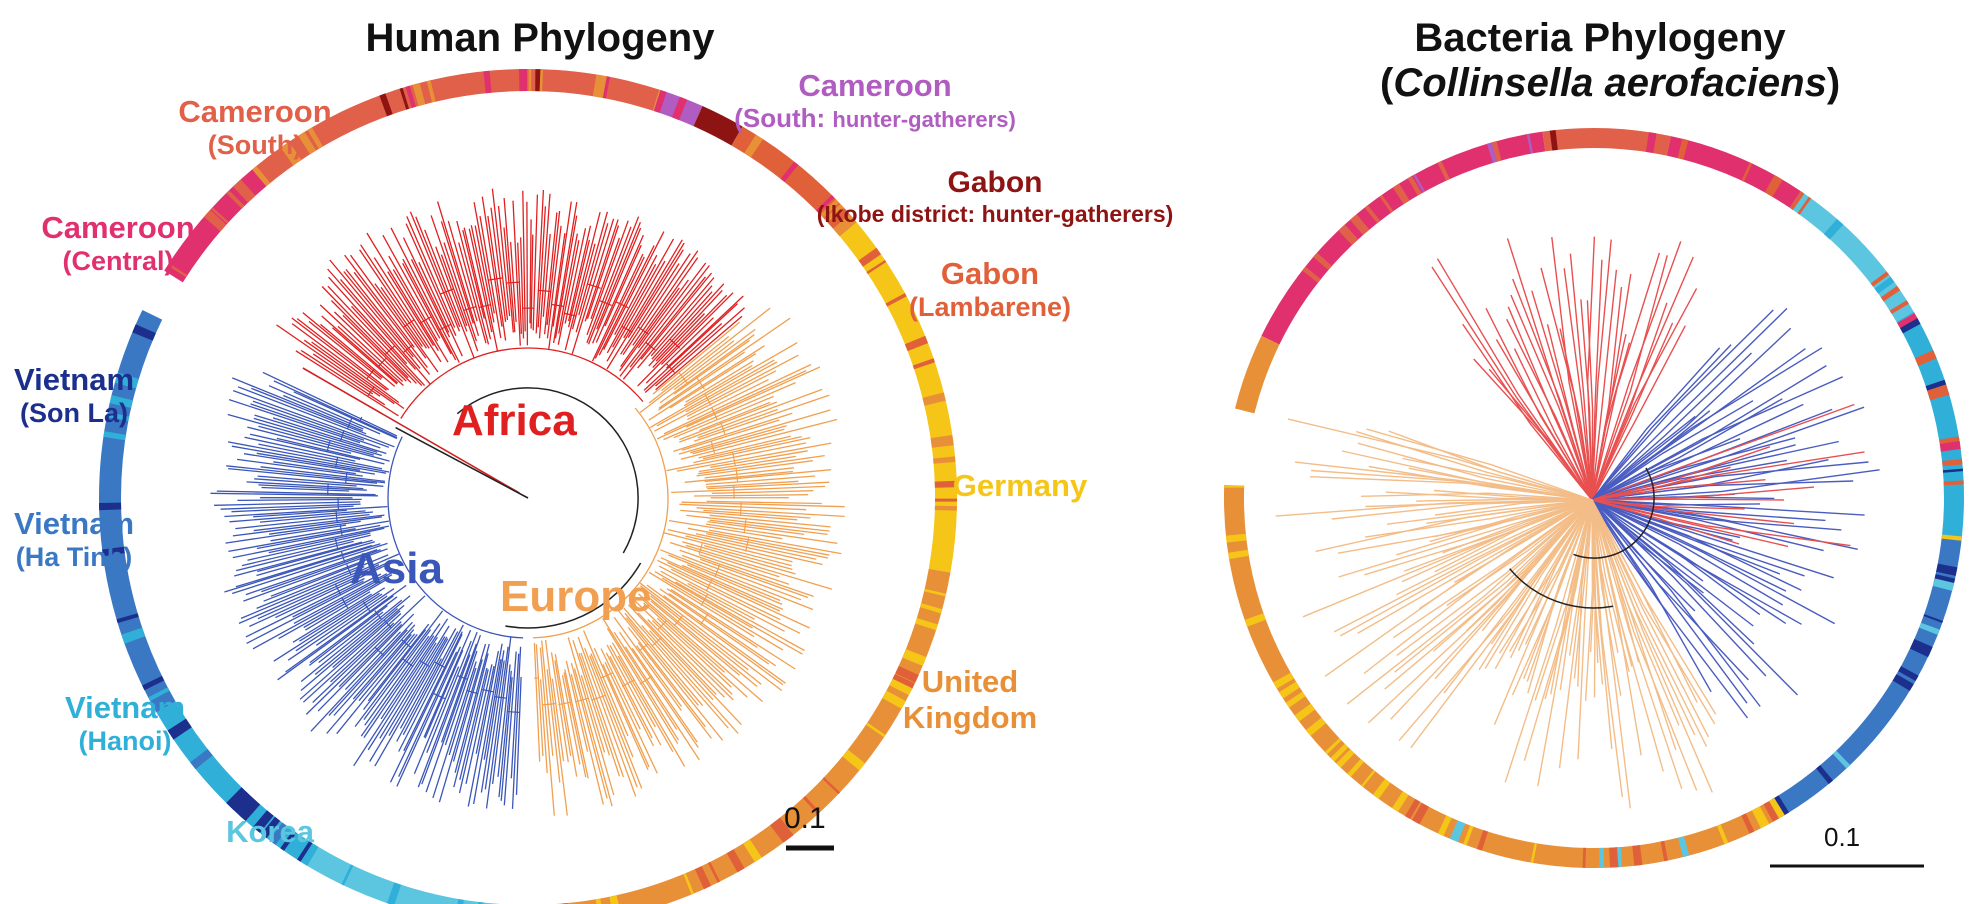 This screenshot has width=1986, height=904. Describe the element at coordinates (74, 523) in the screenshot. I see `label-vietnam-hatinh-name: Vietnam` at that location.